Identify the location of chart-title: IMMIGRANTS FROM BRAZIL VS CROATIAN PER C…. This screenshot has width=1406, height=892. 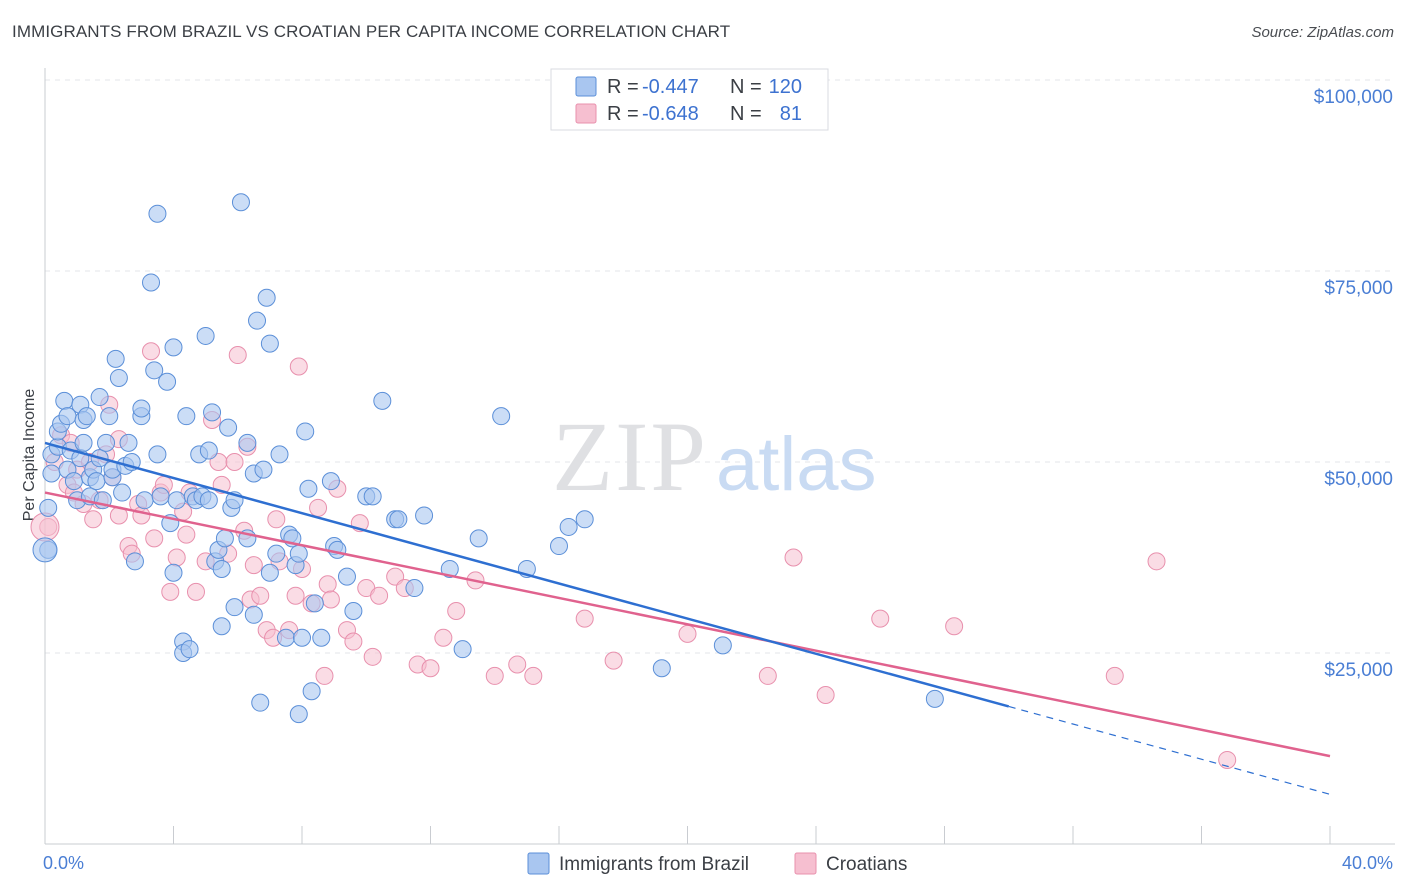
(371, 31).